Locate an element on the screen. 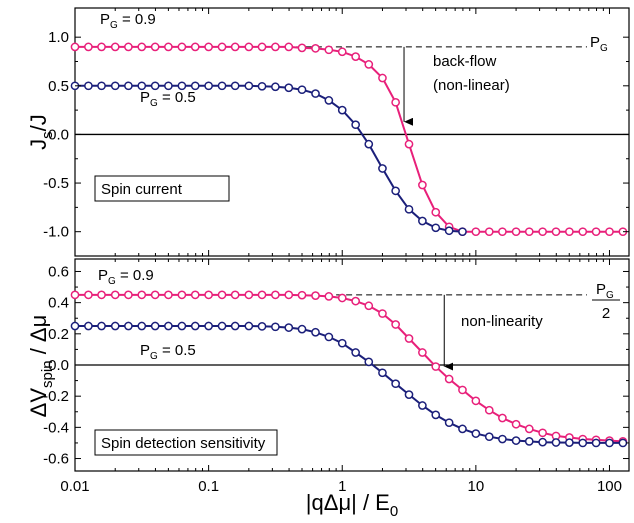 The image size is (634, 523). bottom-ytick-label: -0.2 is located at coordinates (56, 396).